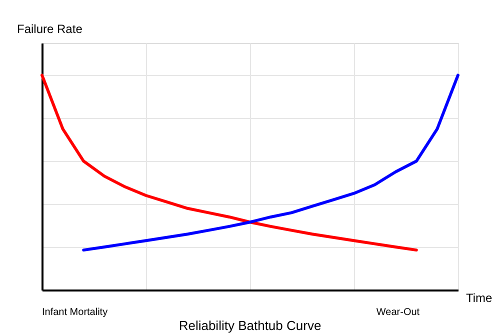 Image resolution: width=500 pixels, height=333 pixels. I want to click on x-axis-title: Time, so click(479, 298).